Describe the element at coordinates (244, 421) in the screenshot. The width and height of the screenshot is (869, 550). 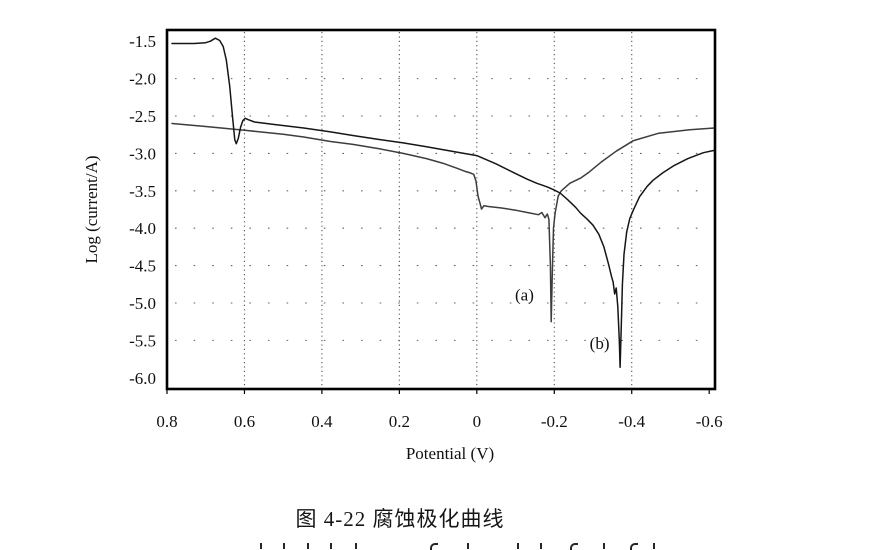
I see `x-tick-label: 0.6` at that location.